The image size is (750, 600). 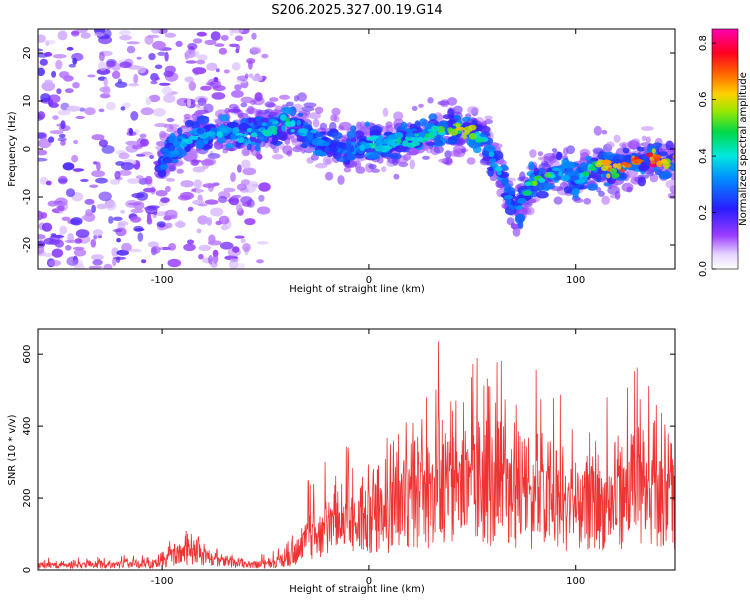 I want to click on top-y-tick-label: -10, so click(x=27, y=197).